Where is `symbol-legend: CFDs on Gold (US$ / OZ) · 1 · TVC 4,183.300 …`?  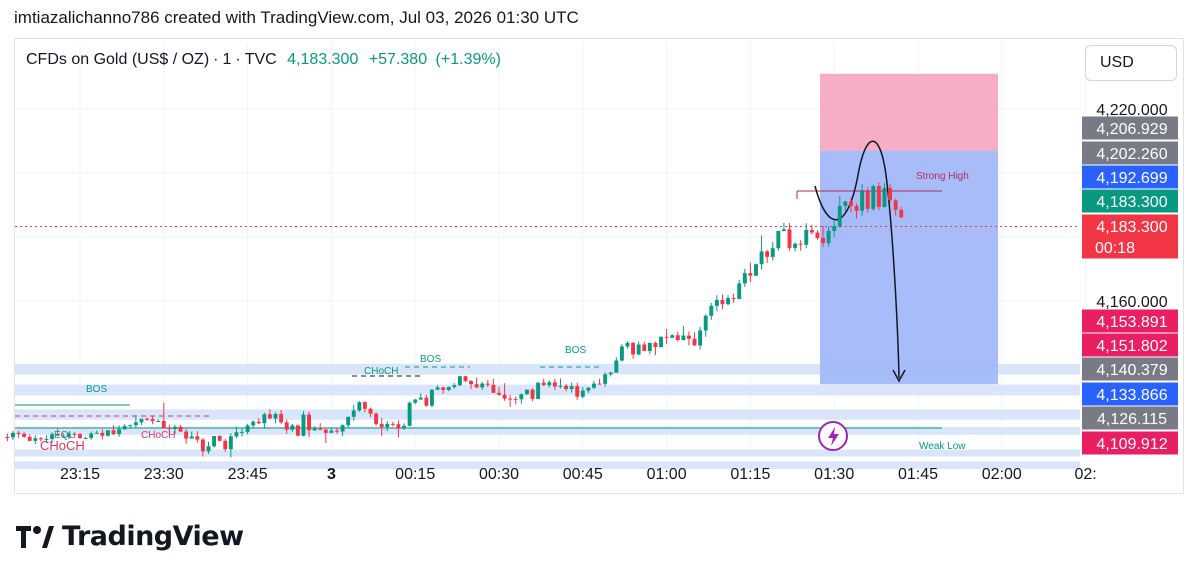 symbol-legend: CFDs on Gold (US$ / OZ) · 1 · TVC 4,183.300 … is located at coordinates (263, 59).